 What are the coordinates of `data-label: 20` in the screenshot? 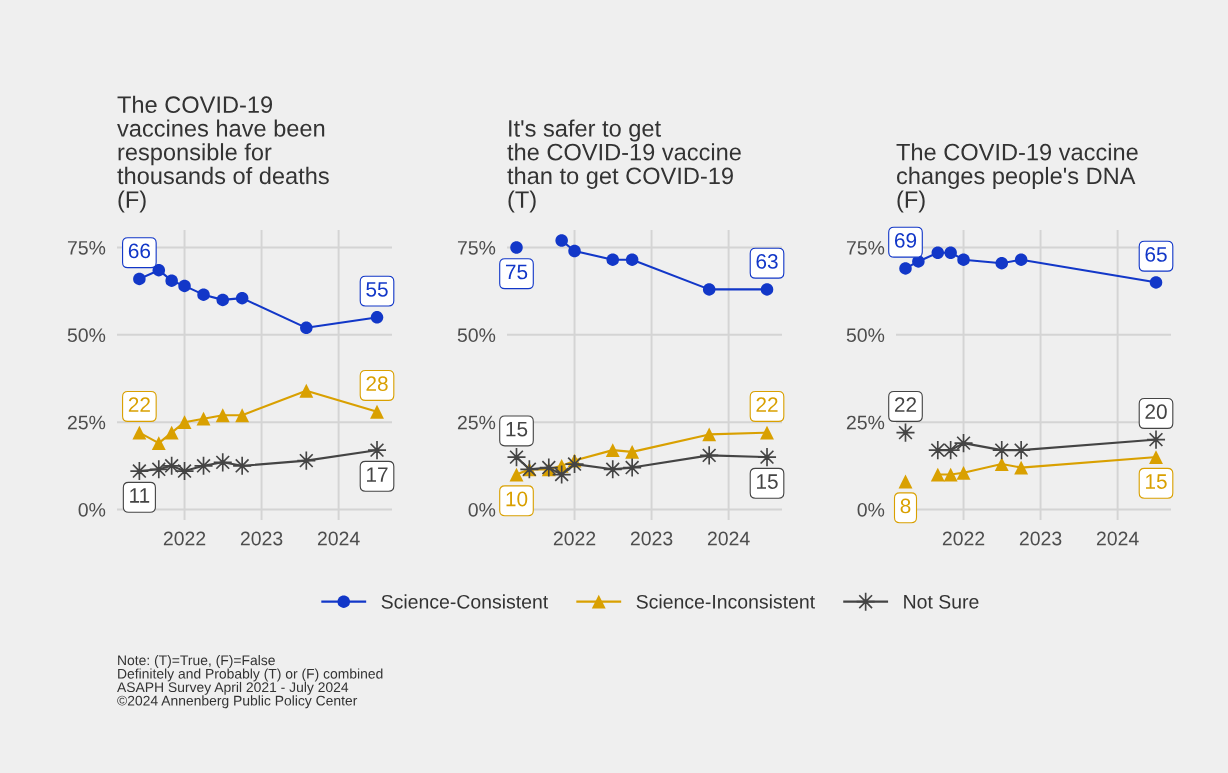 It's located at (1156, 412).